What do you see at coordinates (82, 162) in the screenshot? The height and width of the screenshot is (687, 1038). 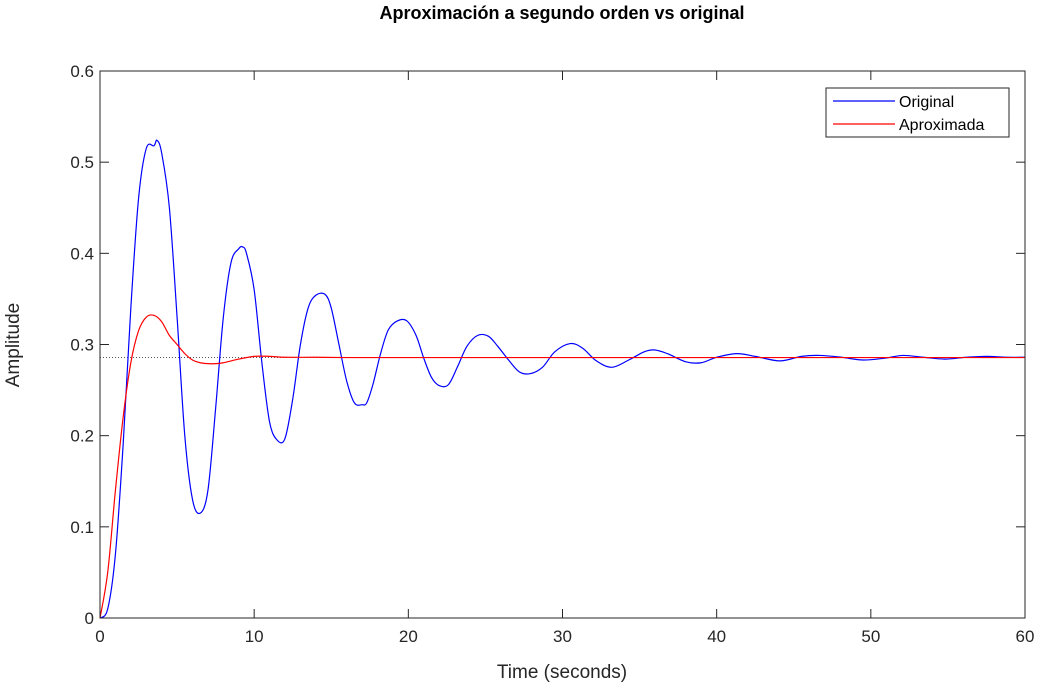 I see `y-tick-label: 0.5` at bounding box center [82, 162].